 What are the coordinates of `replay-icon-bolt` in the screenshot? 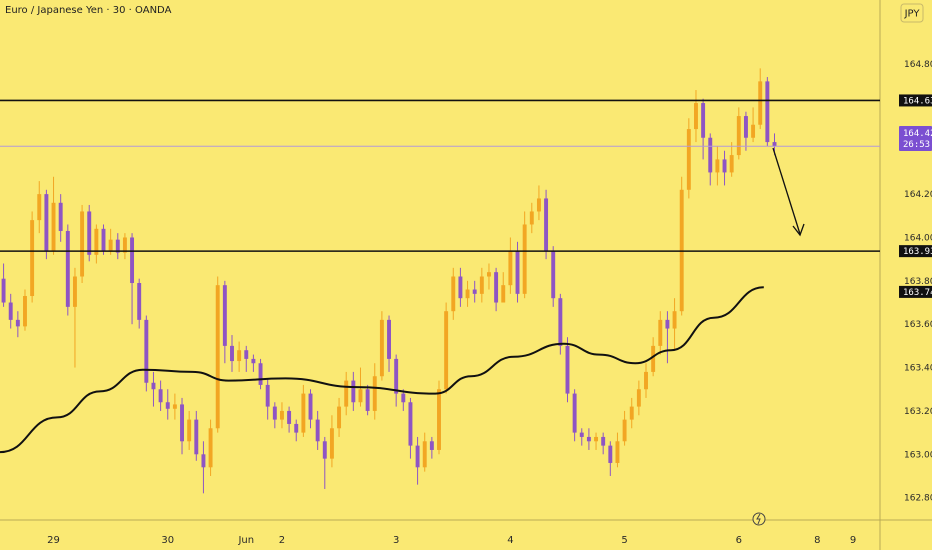 It's located at (758, 519).